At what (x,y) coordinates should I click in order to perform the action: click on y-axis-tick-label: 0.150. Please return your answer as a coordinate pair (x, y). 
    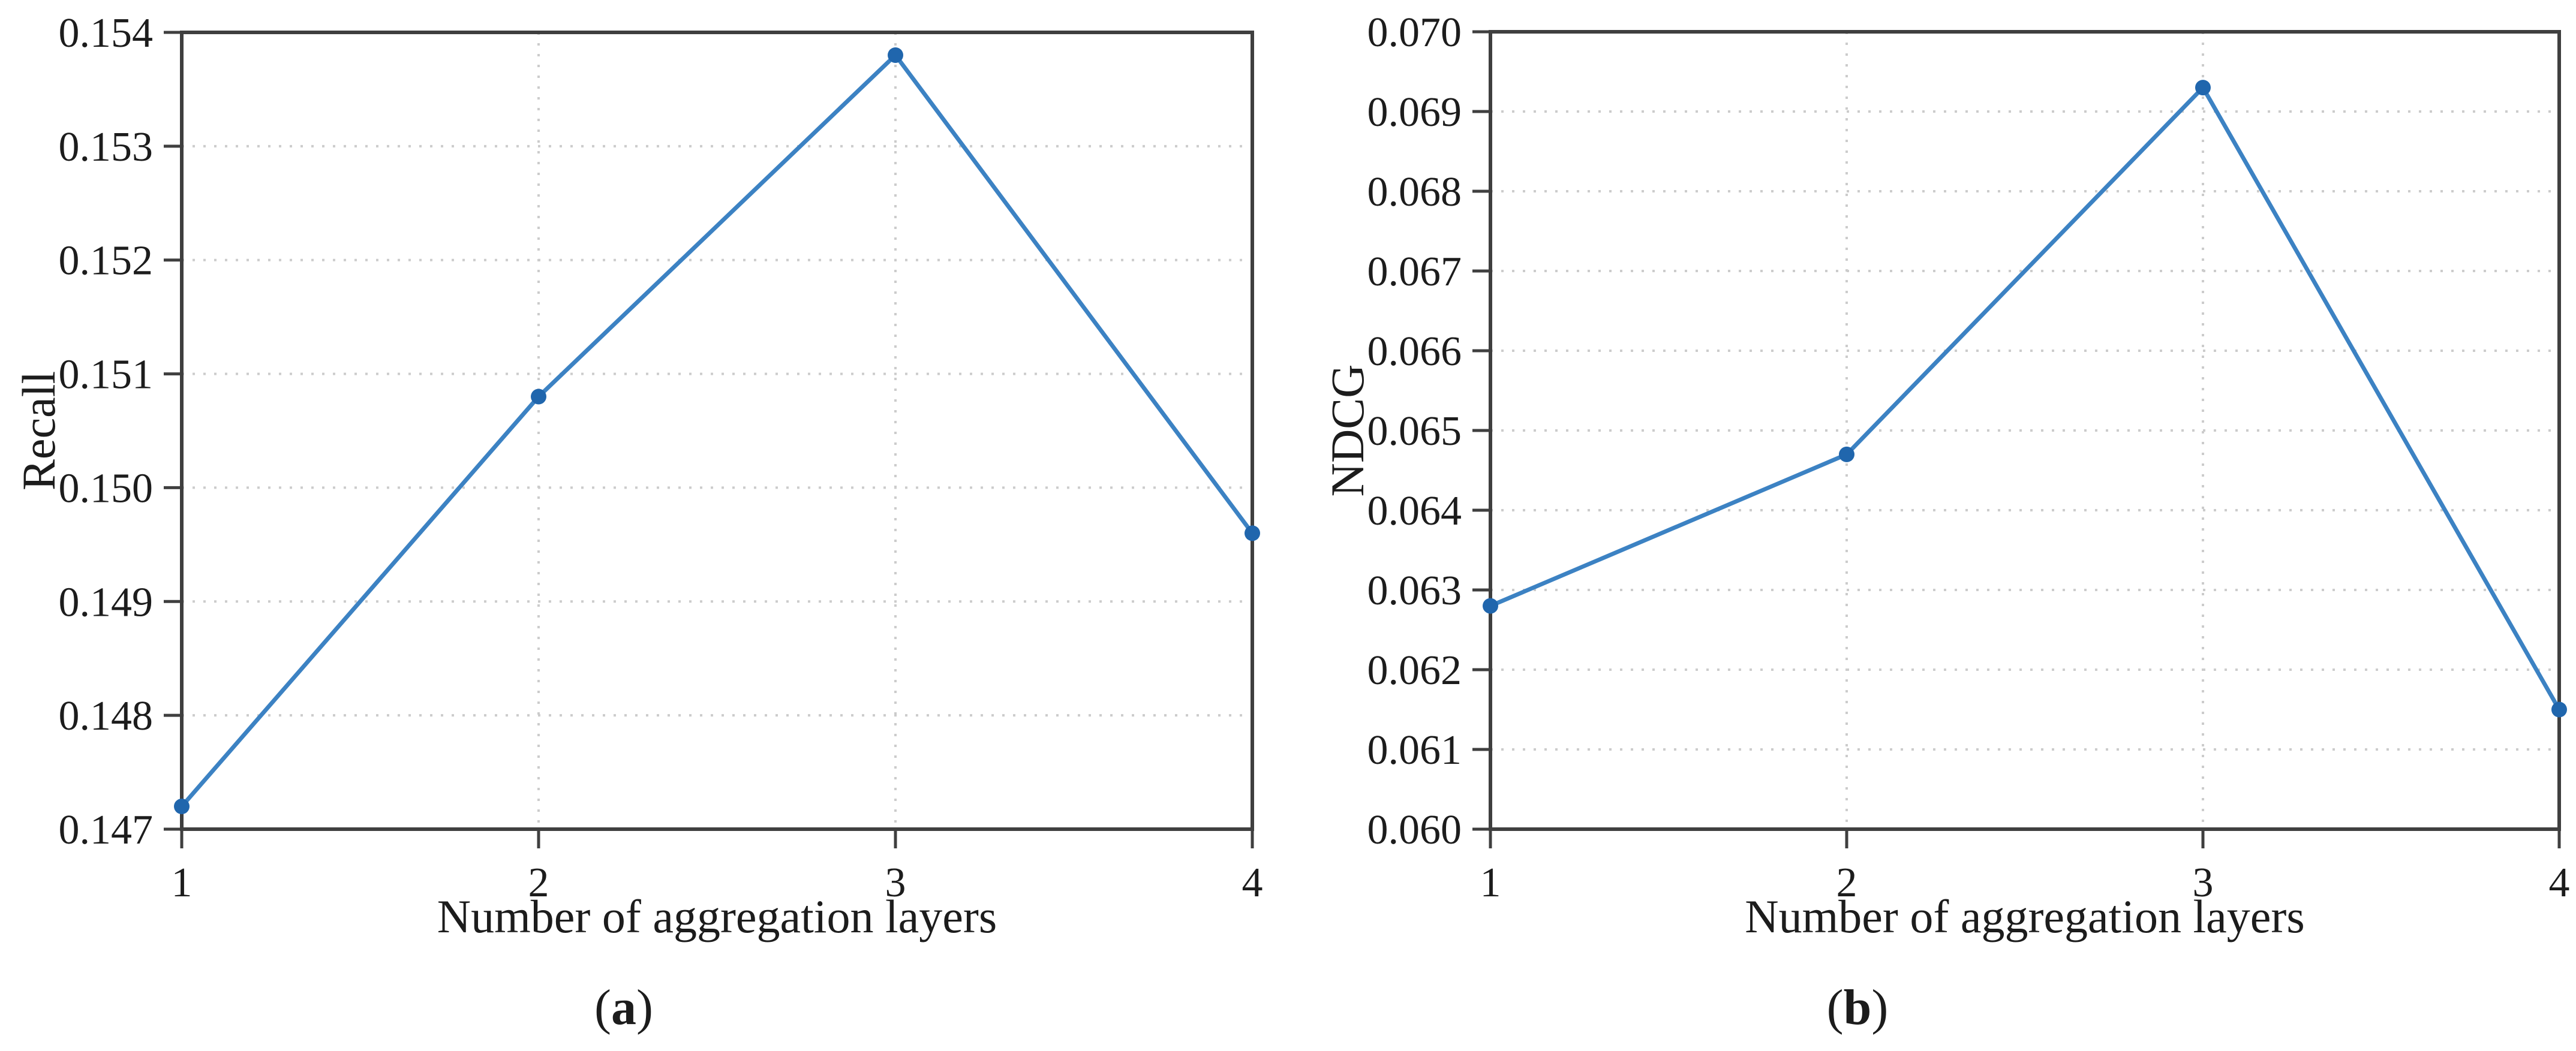
    Looking at the image, I should click on (107, 488).